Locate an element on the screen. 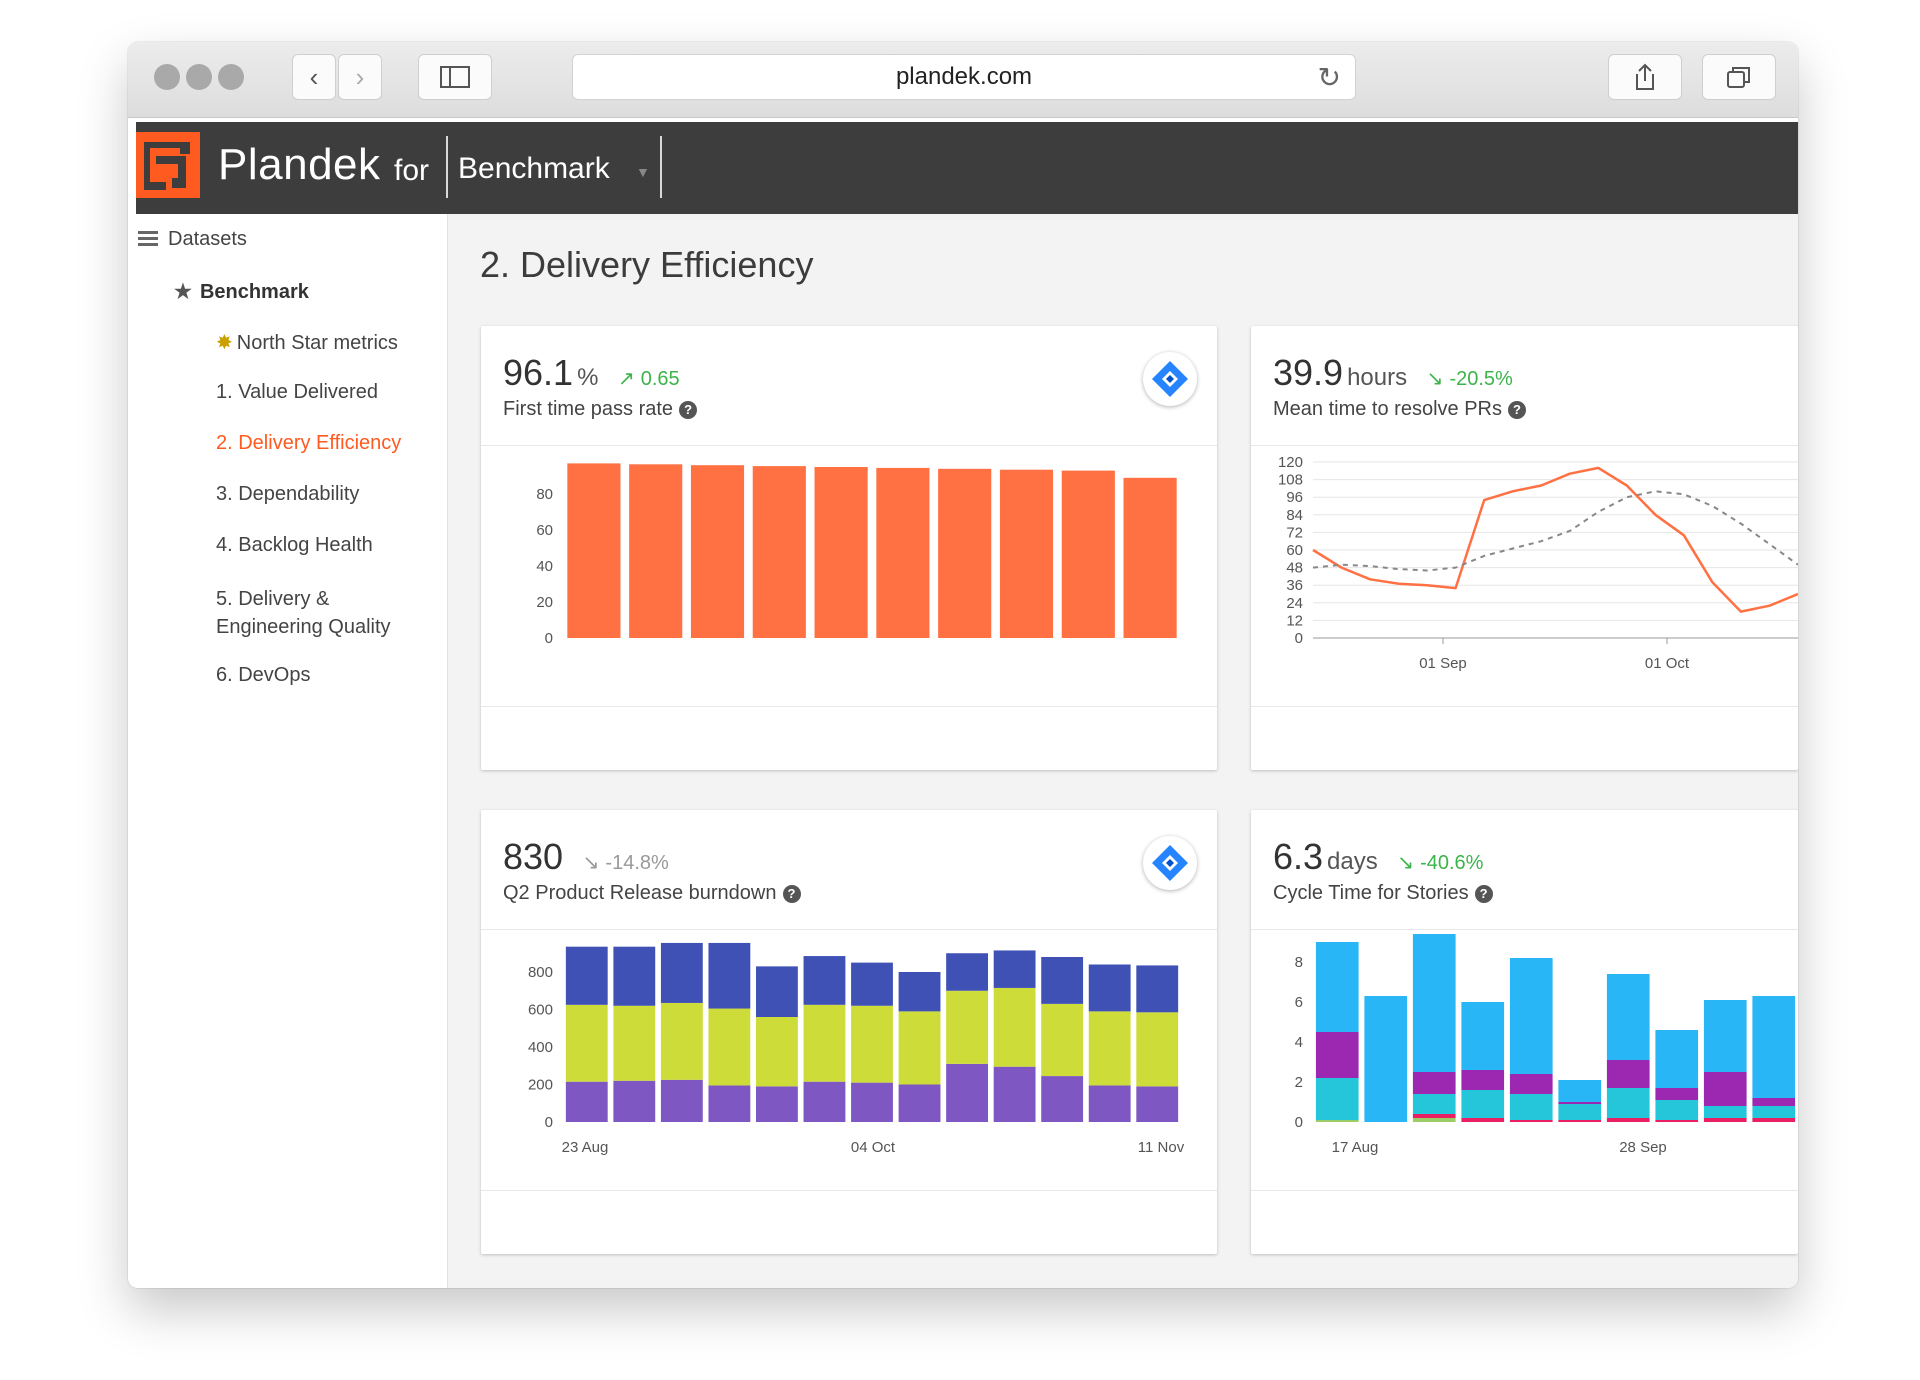  card-header: 6.3 days ↘ -40.6% Cycle Time for Stories? is located at coordinates (1524, 870).